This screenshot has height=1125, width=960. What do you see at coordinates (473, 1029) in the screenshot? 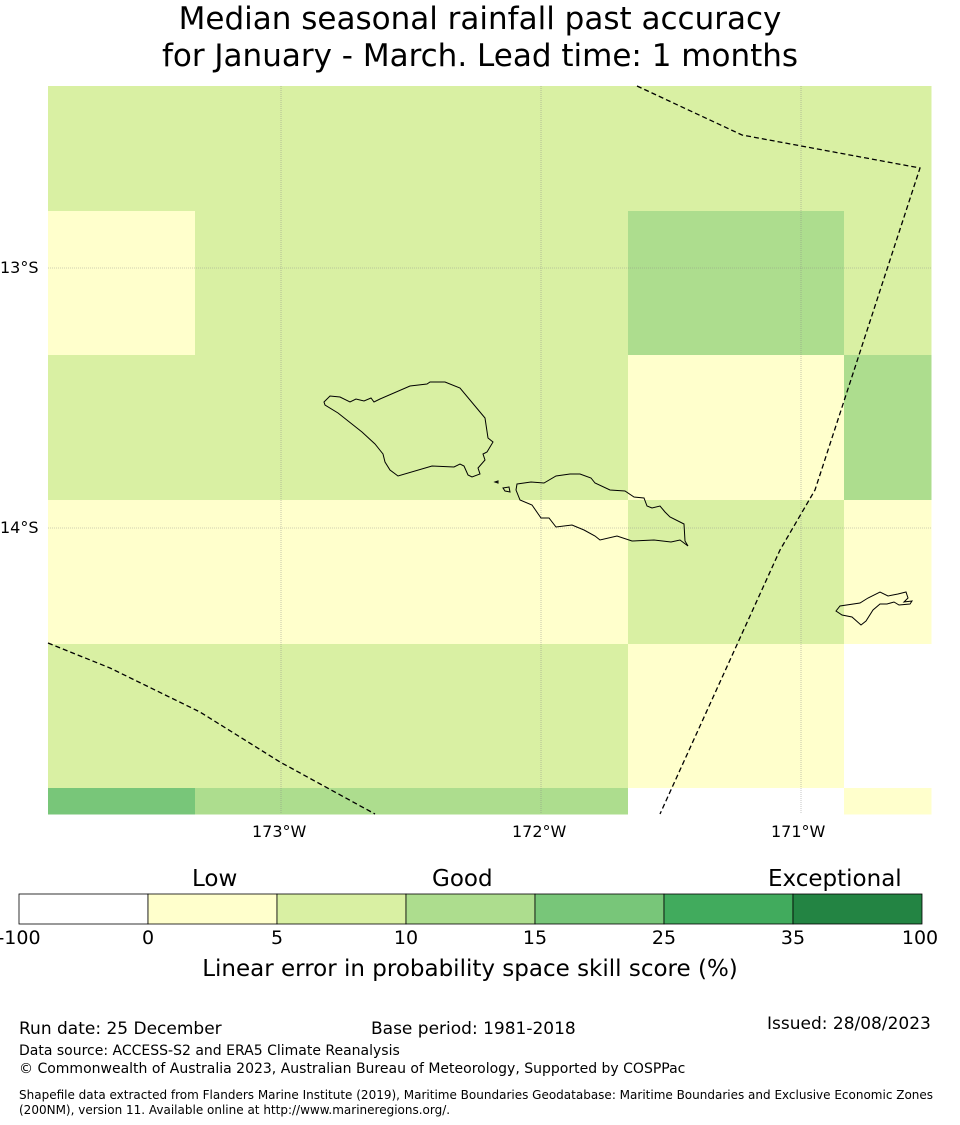
I see `base-period: Base period: 1981-2018` at bounding box center [473, 1029].